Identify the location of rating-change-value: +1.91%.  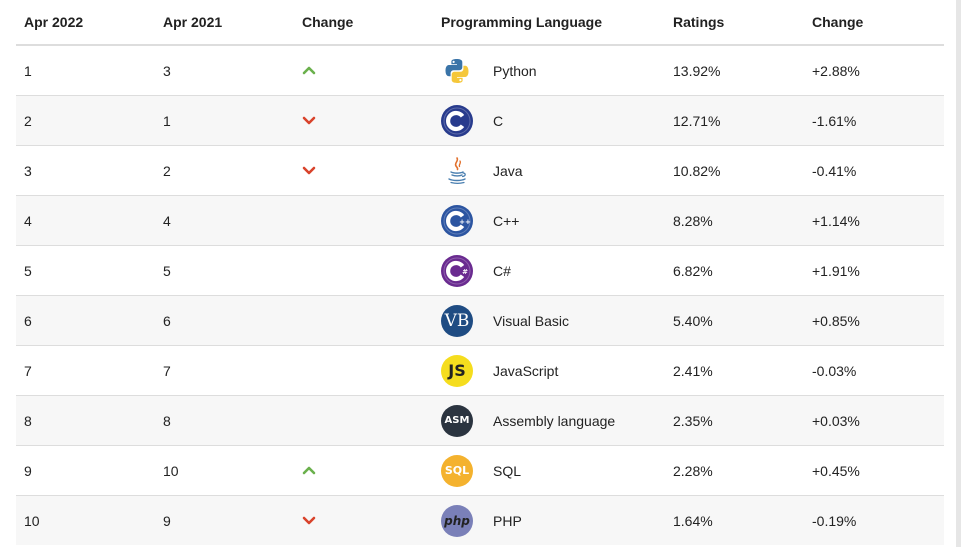
(874, 270).